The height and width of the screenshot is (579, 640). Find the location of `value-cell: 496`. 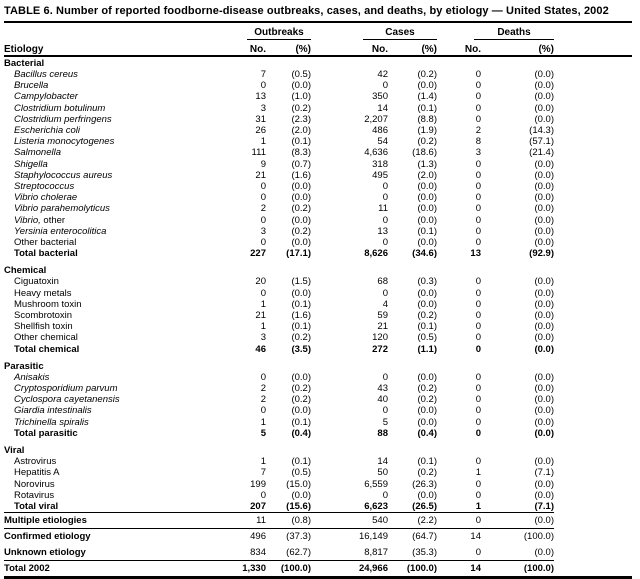

value-cell: 496 is located at coordinates (253, 536).